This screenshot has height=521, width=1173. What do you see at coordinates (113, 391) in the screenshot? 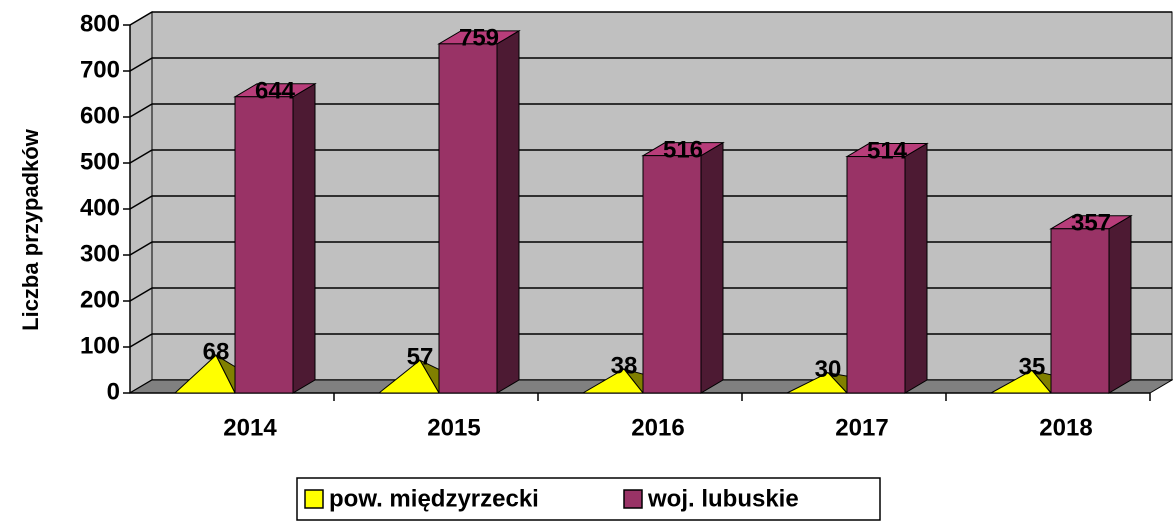
I see `y-tick-label: 0` at bounding box center [113, 391].